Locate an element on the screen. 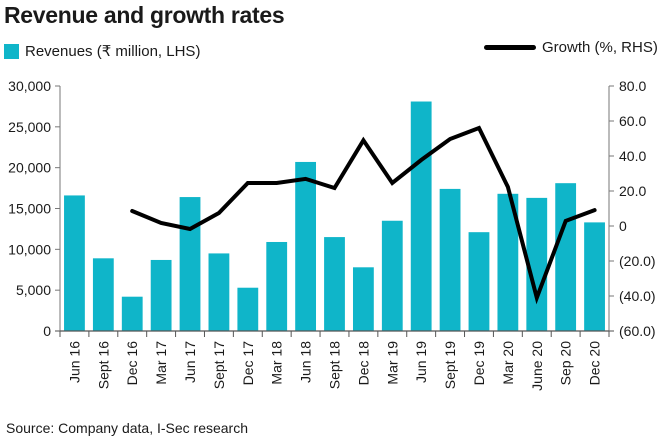 The width and height of the screenshot is (660, 440). x-tick-label-9: Sept 18 is located at coordinates (335, 365).